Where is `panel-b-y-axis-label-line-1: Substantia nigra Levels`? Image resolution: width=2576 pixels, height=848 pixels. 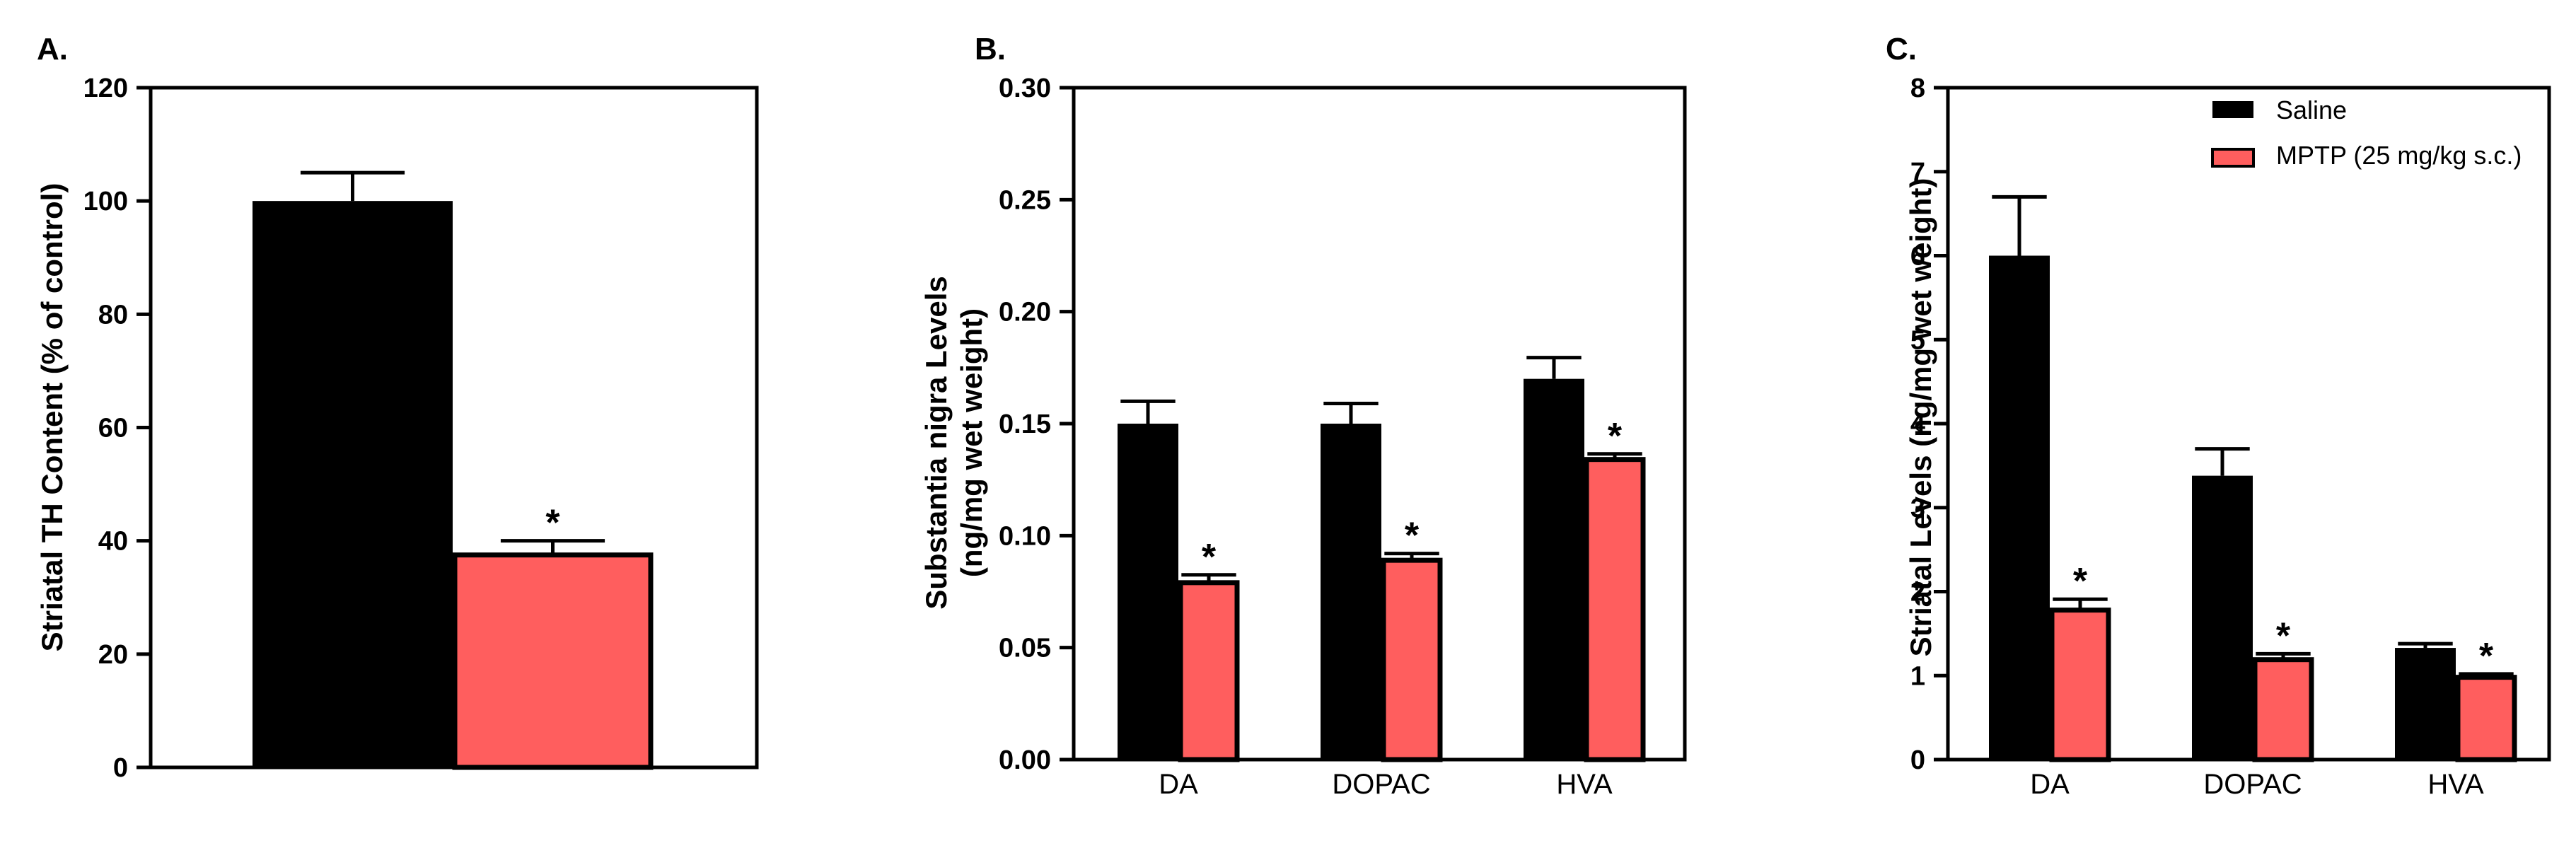
panel-b-y-axis-label-line-1: Substantia nigra Levels is located at coordinates (936, 442).